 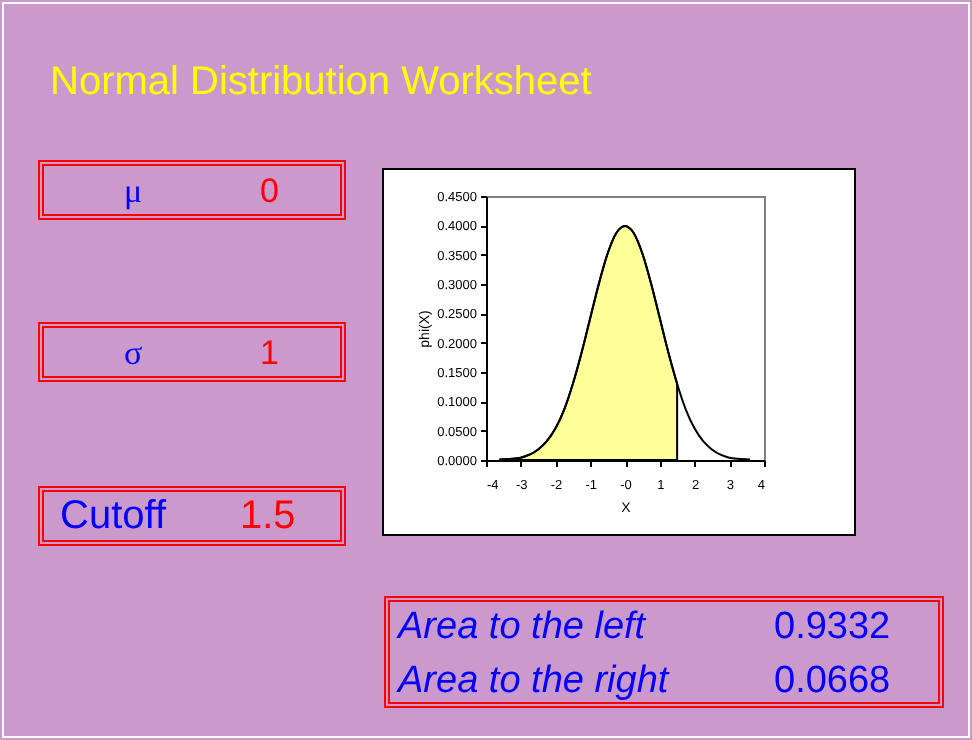 I want to click on text: Area to the right, so click(x=533, y=682).